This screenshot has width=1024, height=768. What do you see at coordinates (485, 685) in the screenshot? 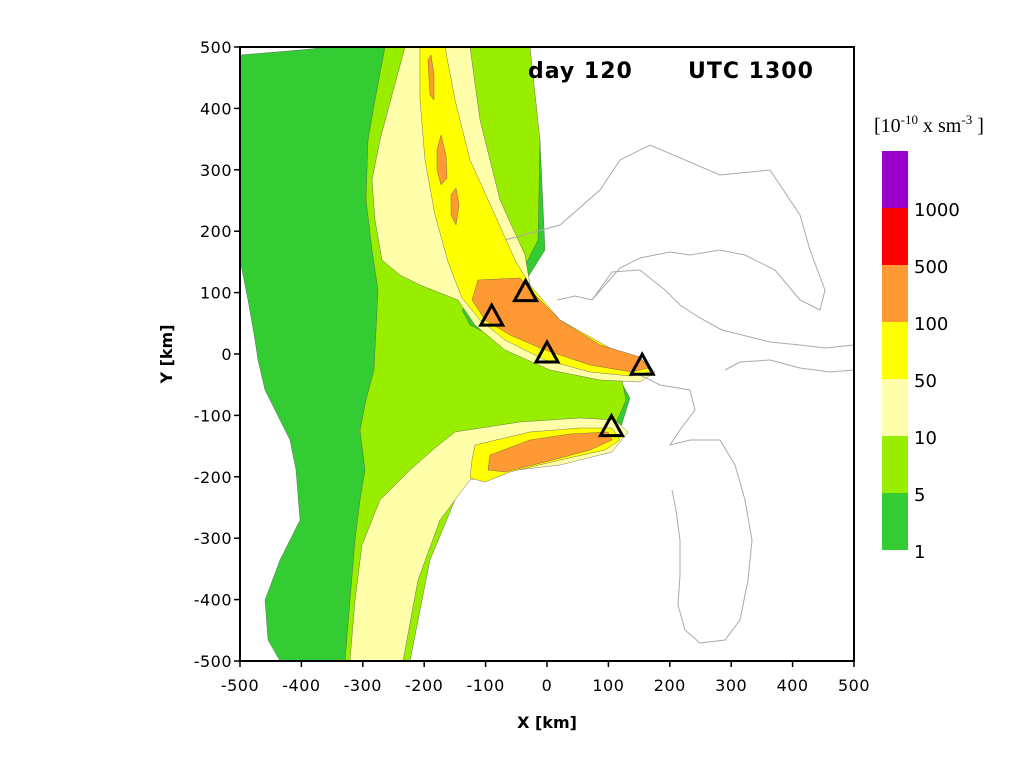
I see `x-tick-label: -100` at bounding box center [485, 685].